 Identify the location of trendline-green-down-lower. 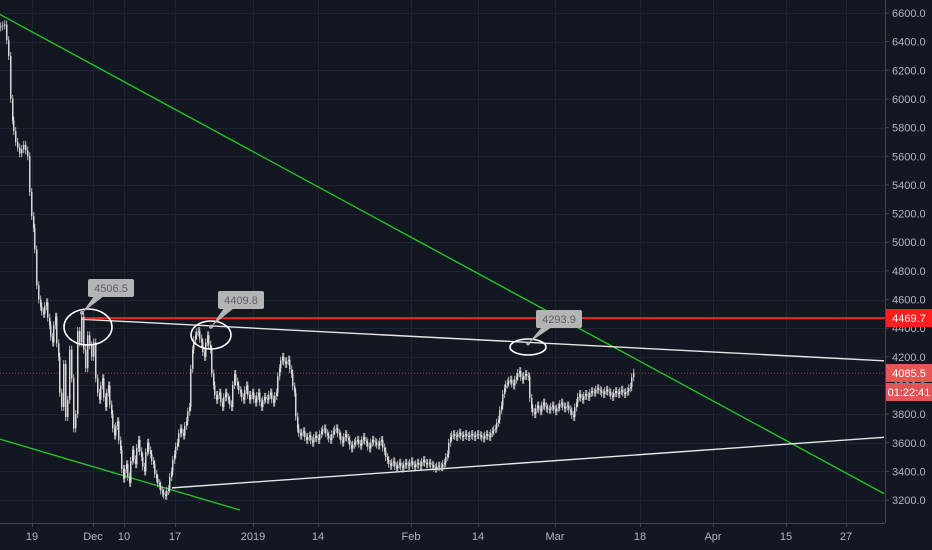
(120, 474).